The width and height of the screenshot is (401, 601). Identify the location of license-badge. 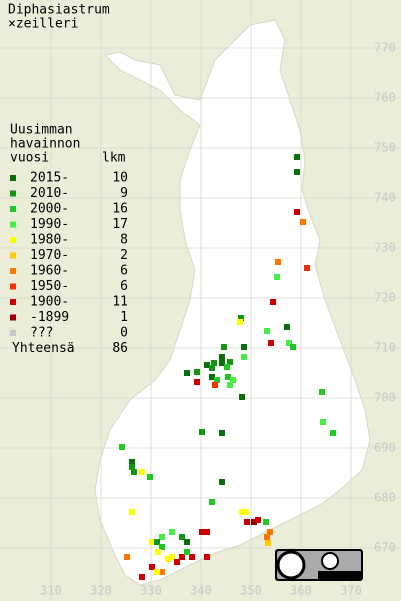
(319, 565).